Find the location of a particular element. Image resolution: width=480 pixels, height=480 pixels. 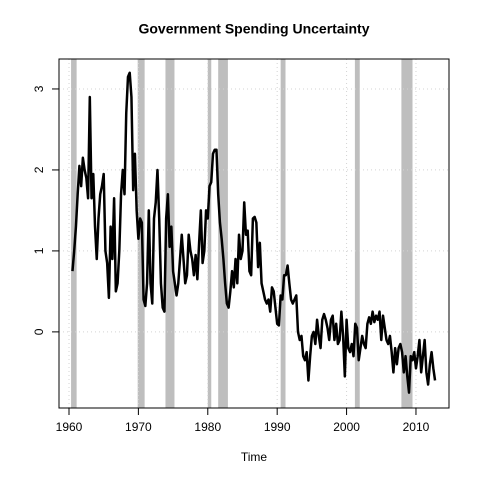

x-tick-label: 2010 is located at coordinates (416, 427).